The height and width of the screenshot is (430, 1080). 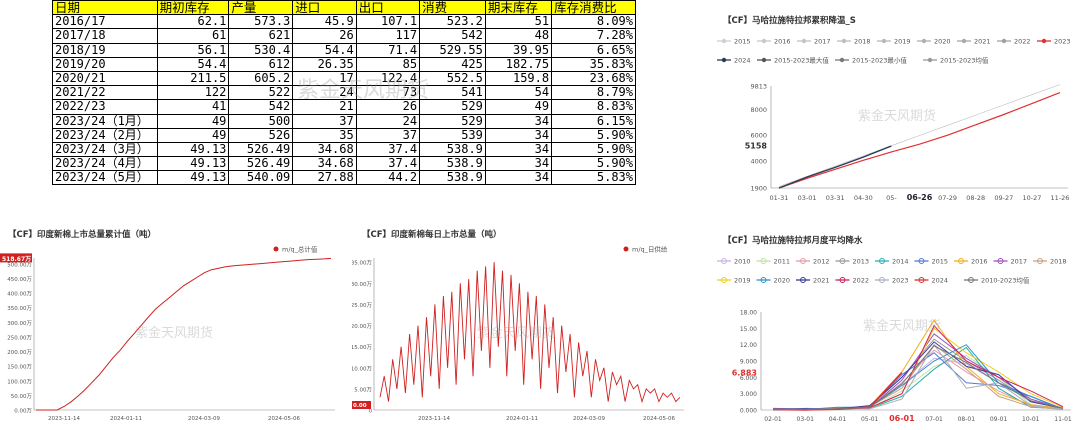 I want to click on y-tick-label: 5158, so click(x=756, y=146).